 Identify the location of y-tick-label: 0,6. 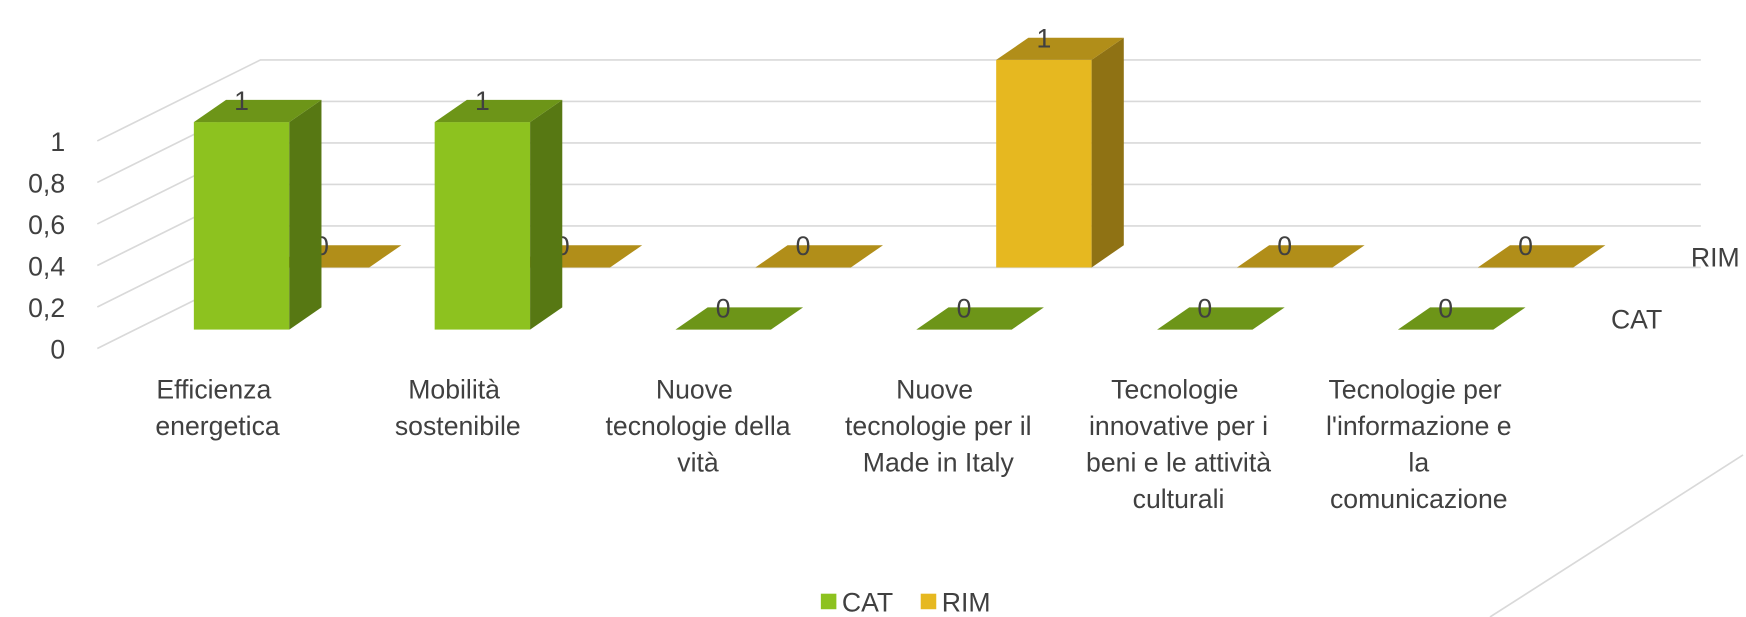
(46, 225).